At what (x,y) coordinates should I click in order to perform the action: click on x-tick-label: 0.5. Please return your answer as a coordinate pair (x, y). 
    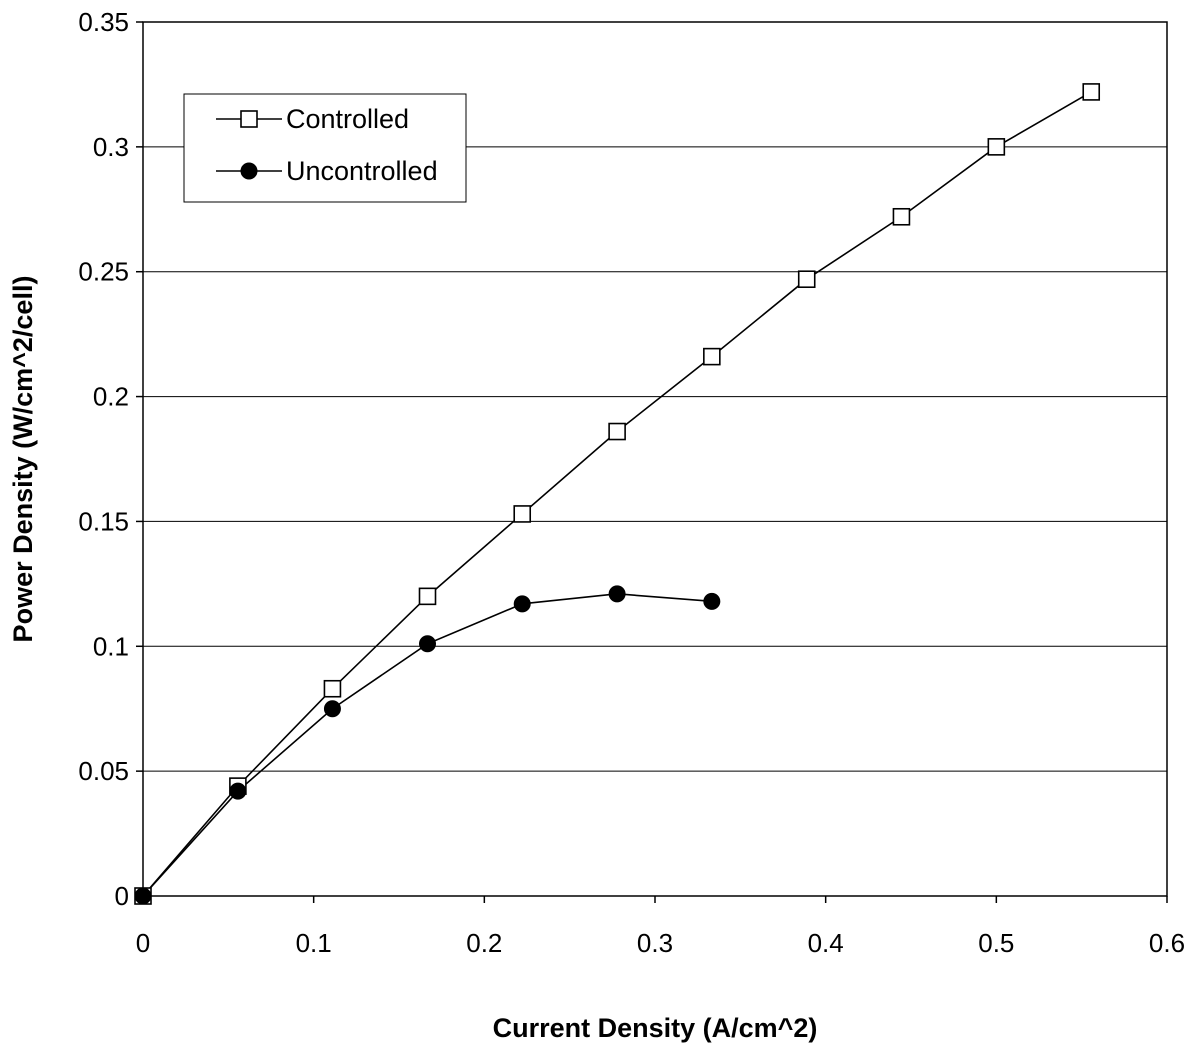
    Looking at the image, I should click on (996, 943).